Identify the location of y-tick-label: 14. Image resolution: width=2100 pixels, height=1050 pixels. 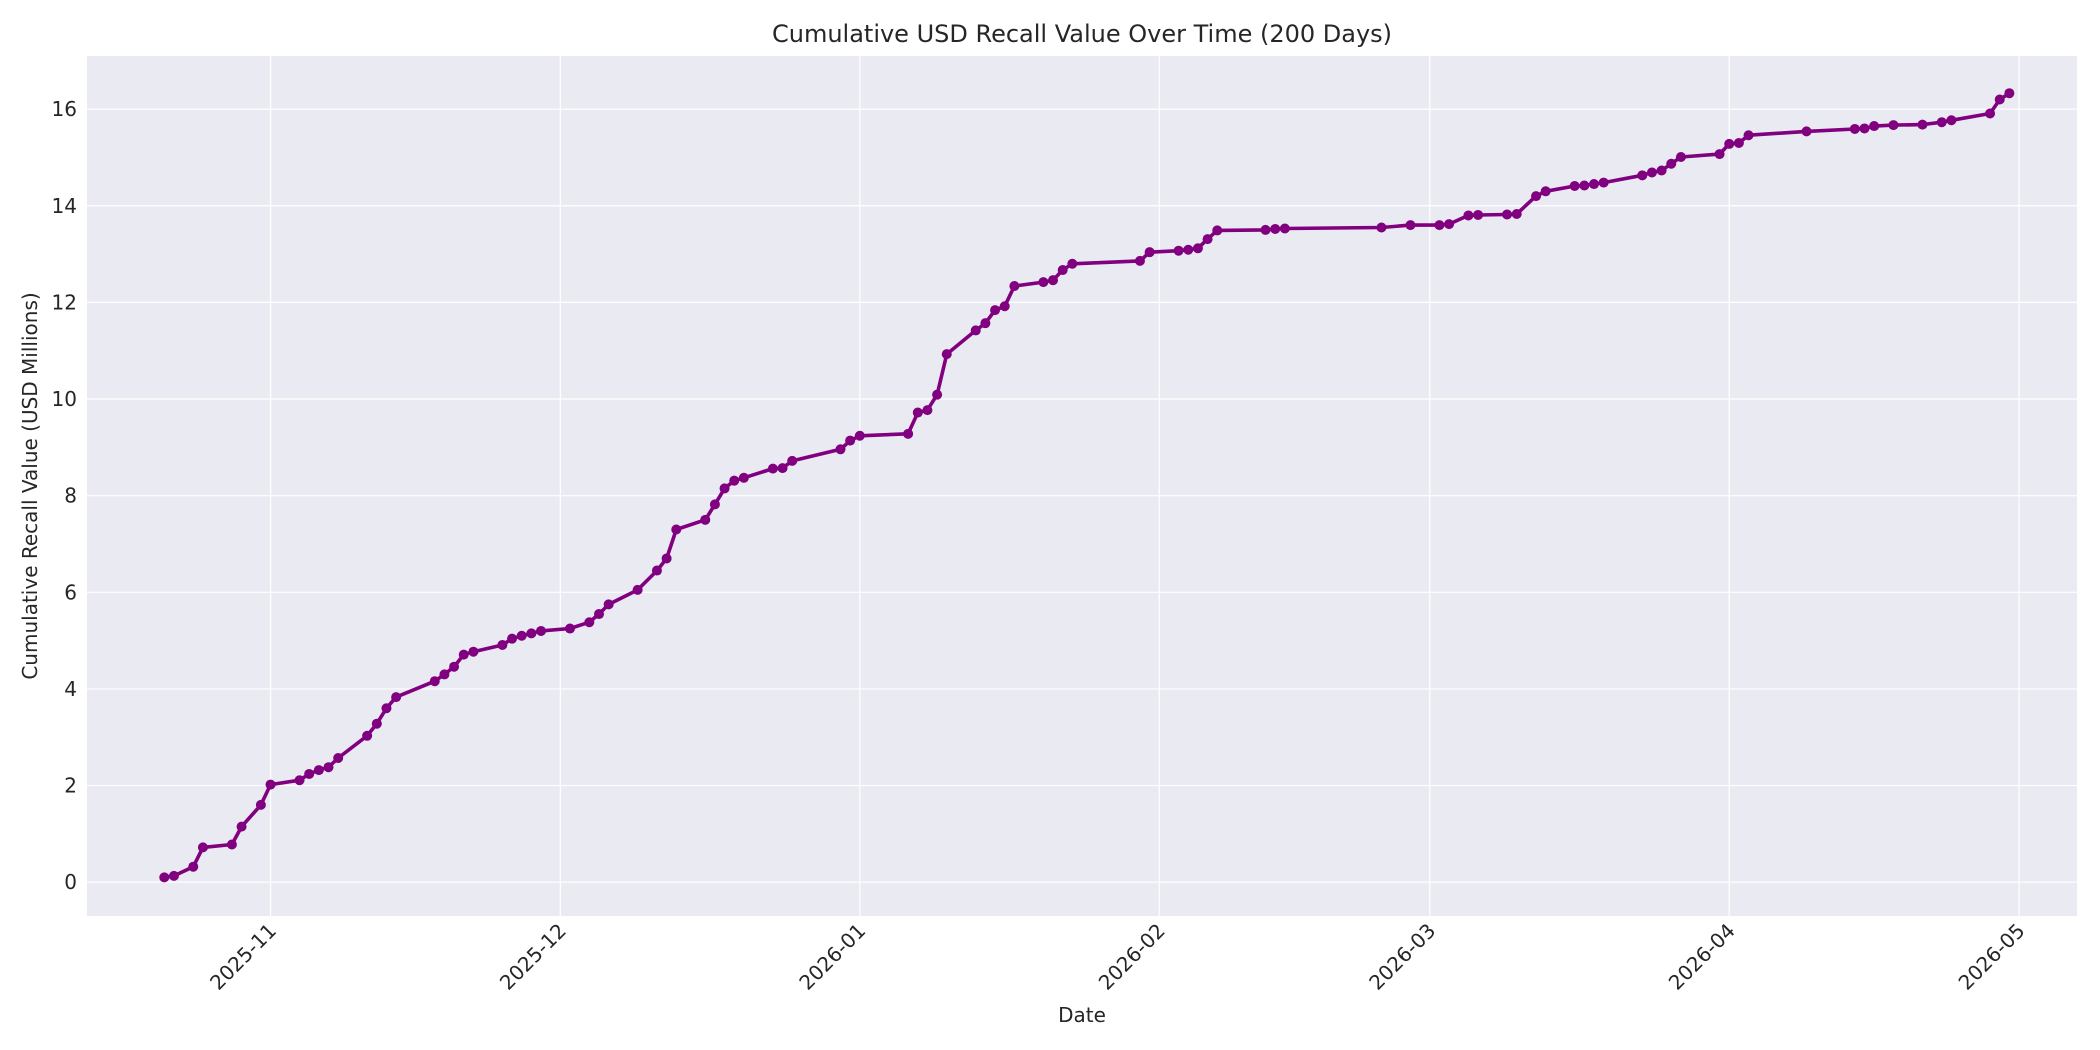
(64, 206).